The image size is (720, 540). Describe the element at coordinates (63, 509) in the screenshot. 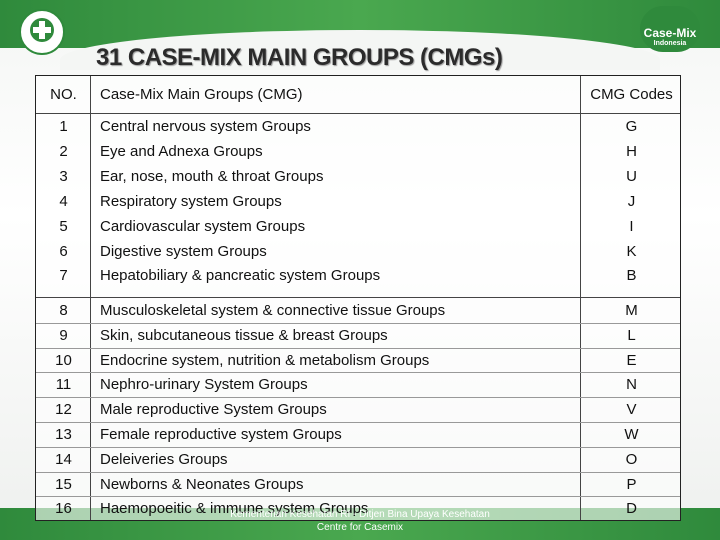

I see `row-number: 16` at that location.